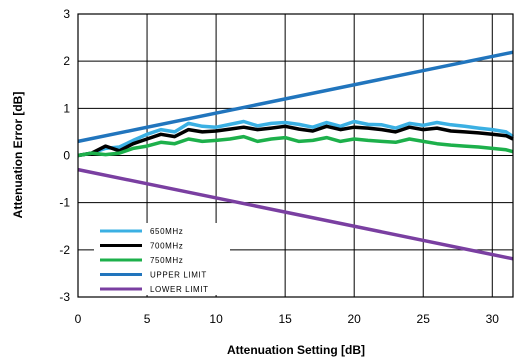 This screenshot has width=515, height=360. What do you see at coordinates (166, 246) in the screenshot?
I see `legend-label-700mhz: 700MHz` at bounding box center [166, 246].